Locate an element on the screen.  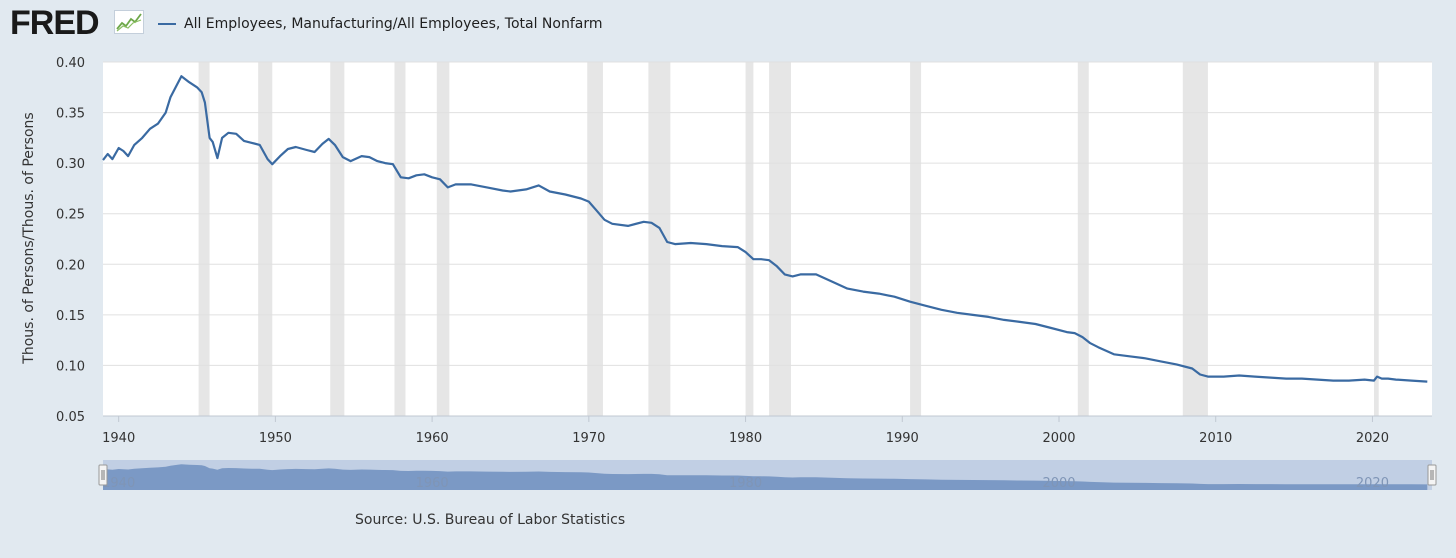
navigator-label: 1940 is located at coordinates (118, 483).